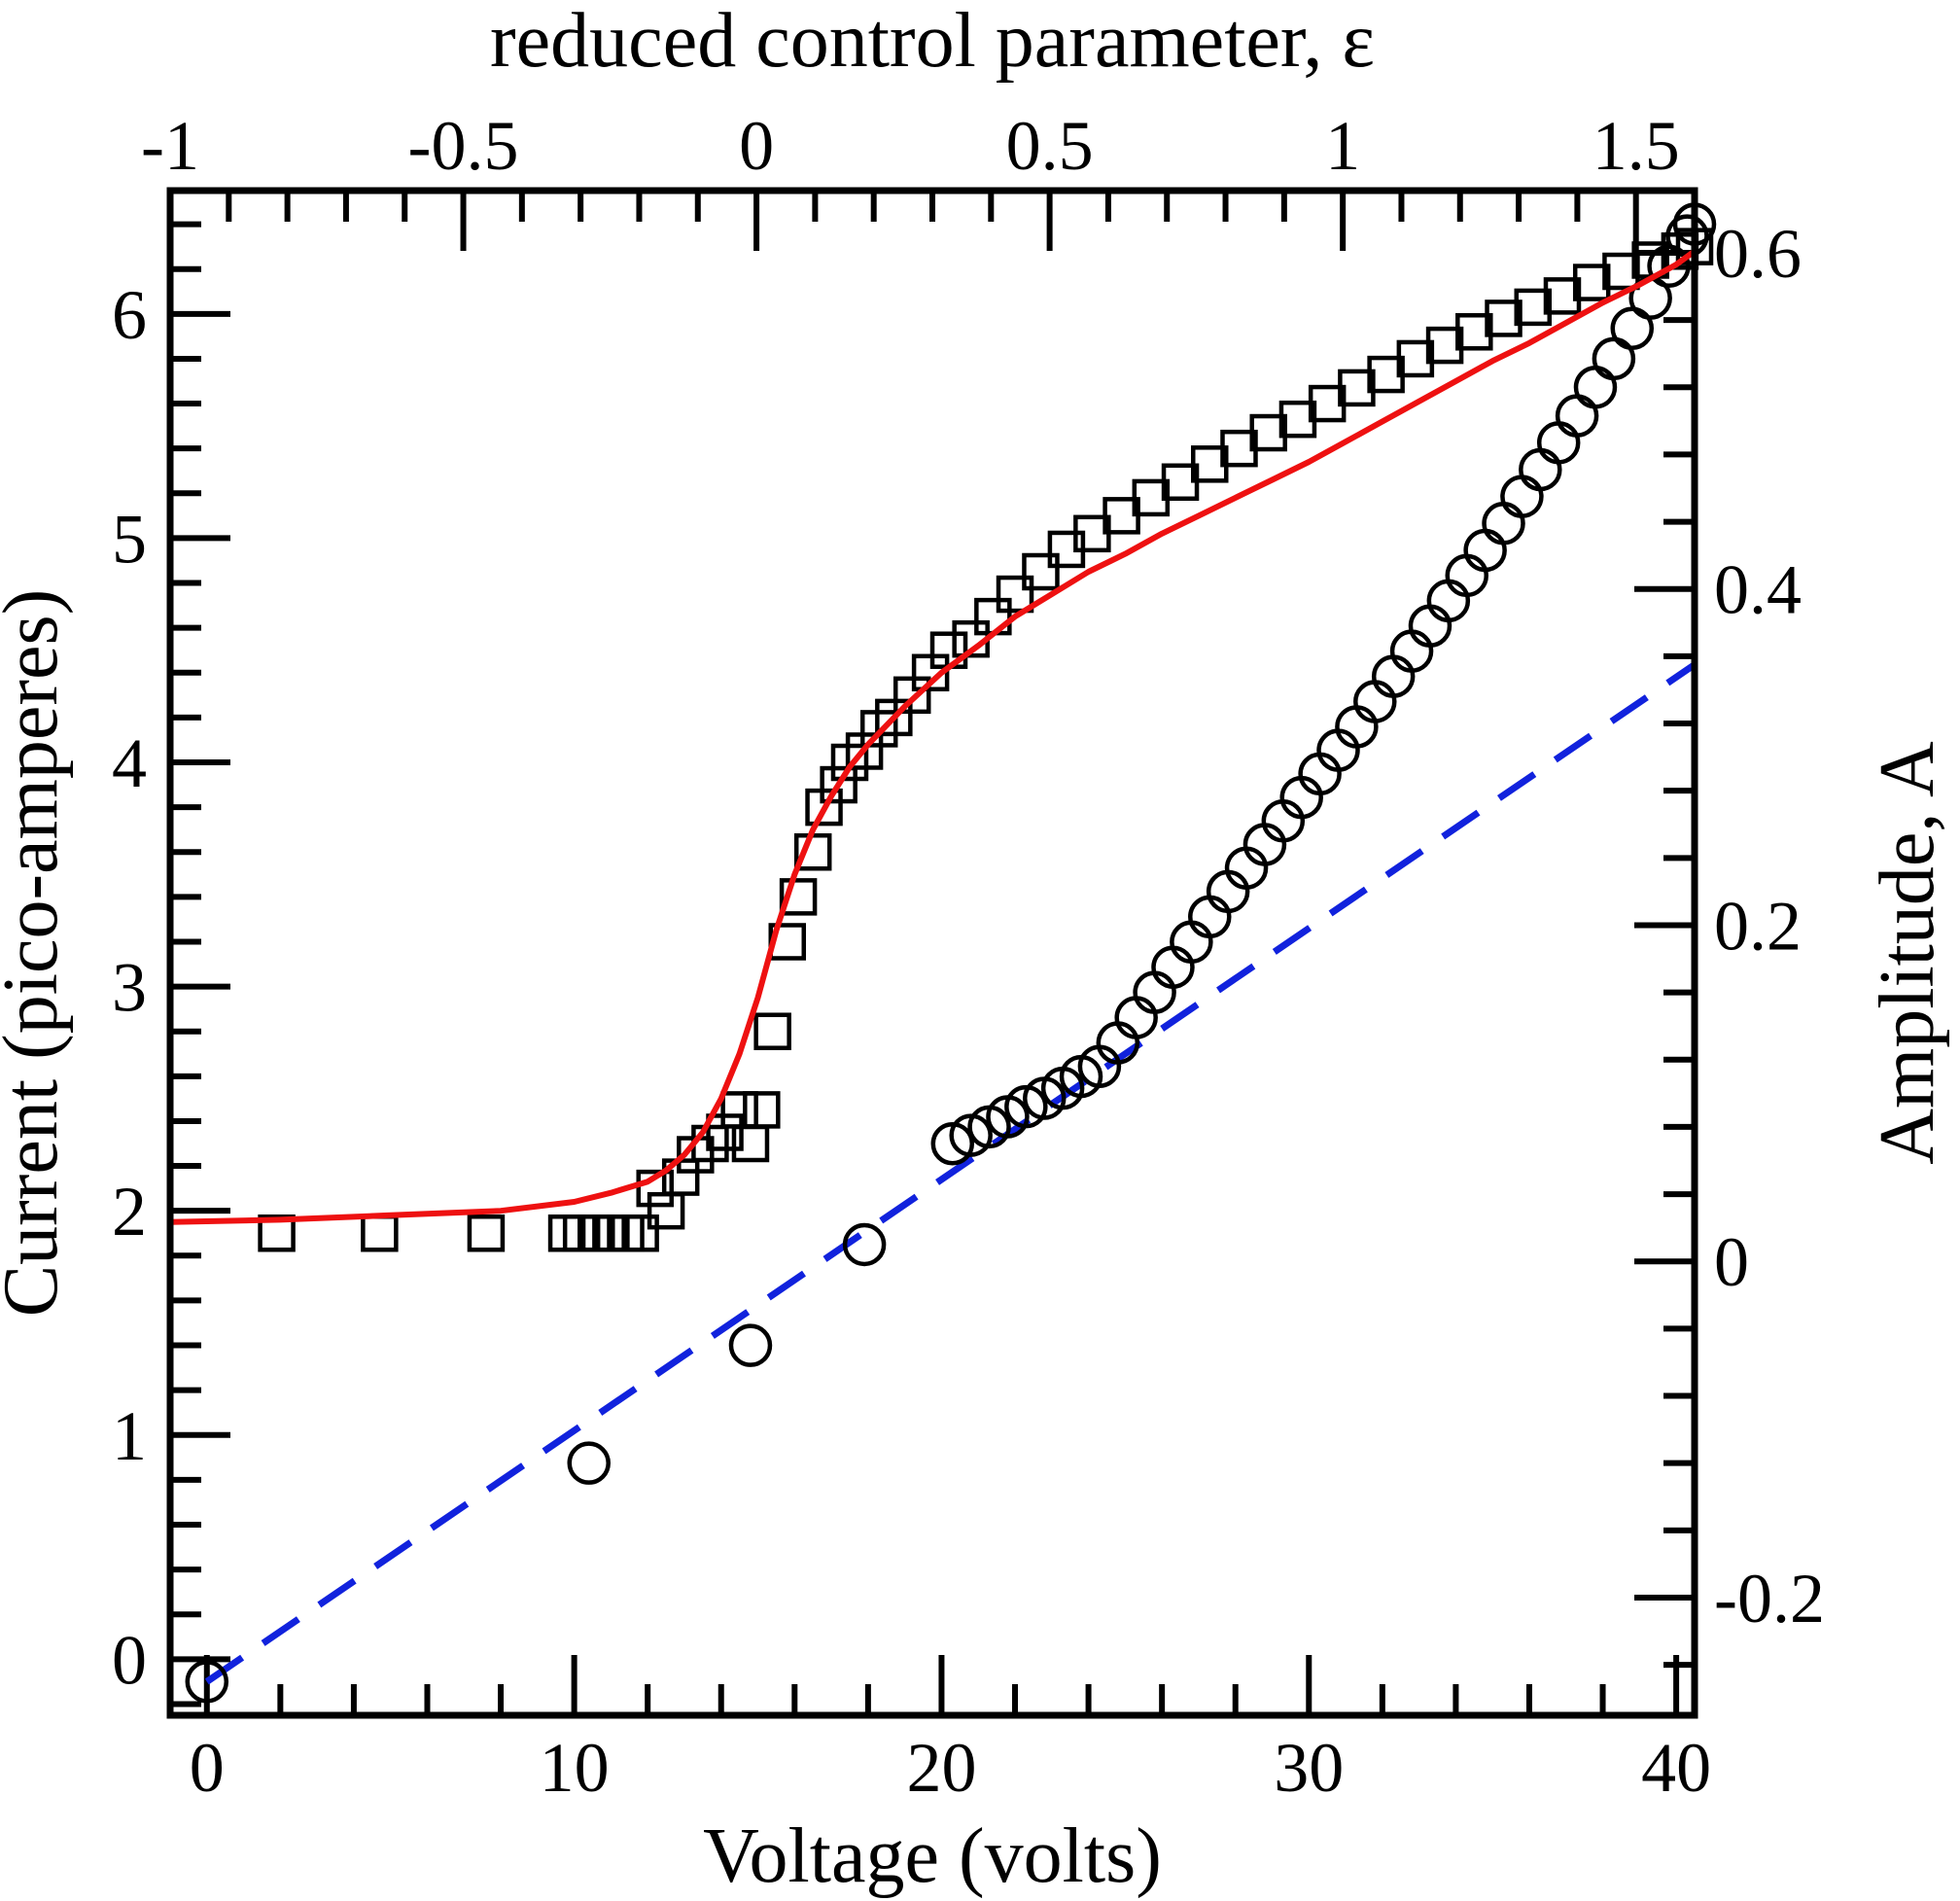  I want to click on bottom-axis-title: Voltage (volts), so click(932, 1856).